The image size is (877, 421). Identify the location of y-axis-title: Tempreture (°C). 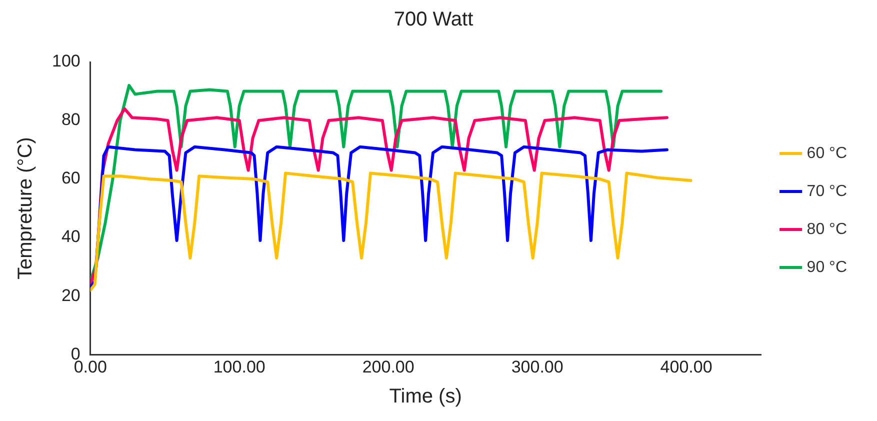
(25, 208).